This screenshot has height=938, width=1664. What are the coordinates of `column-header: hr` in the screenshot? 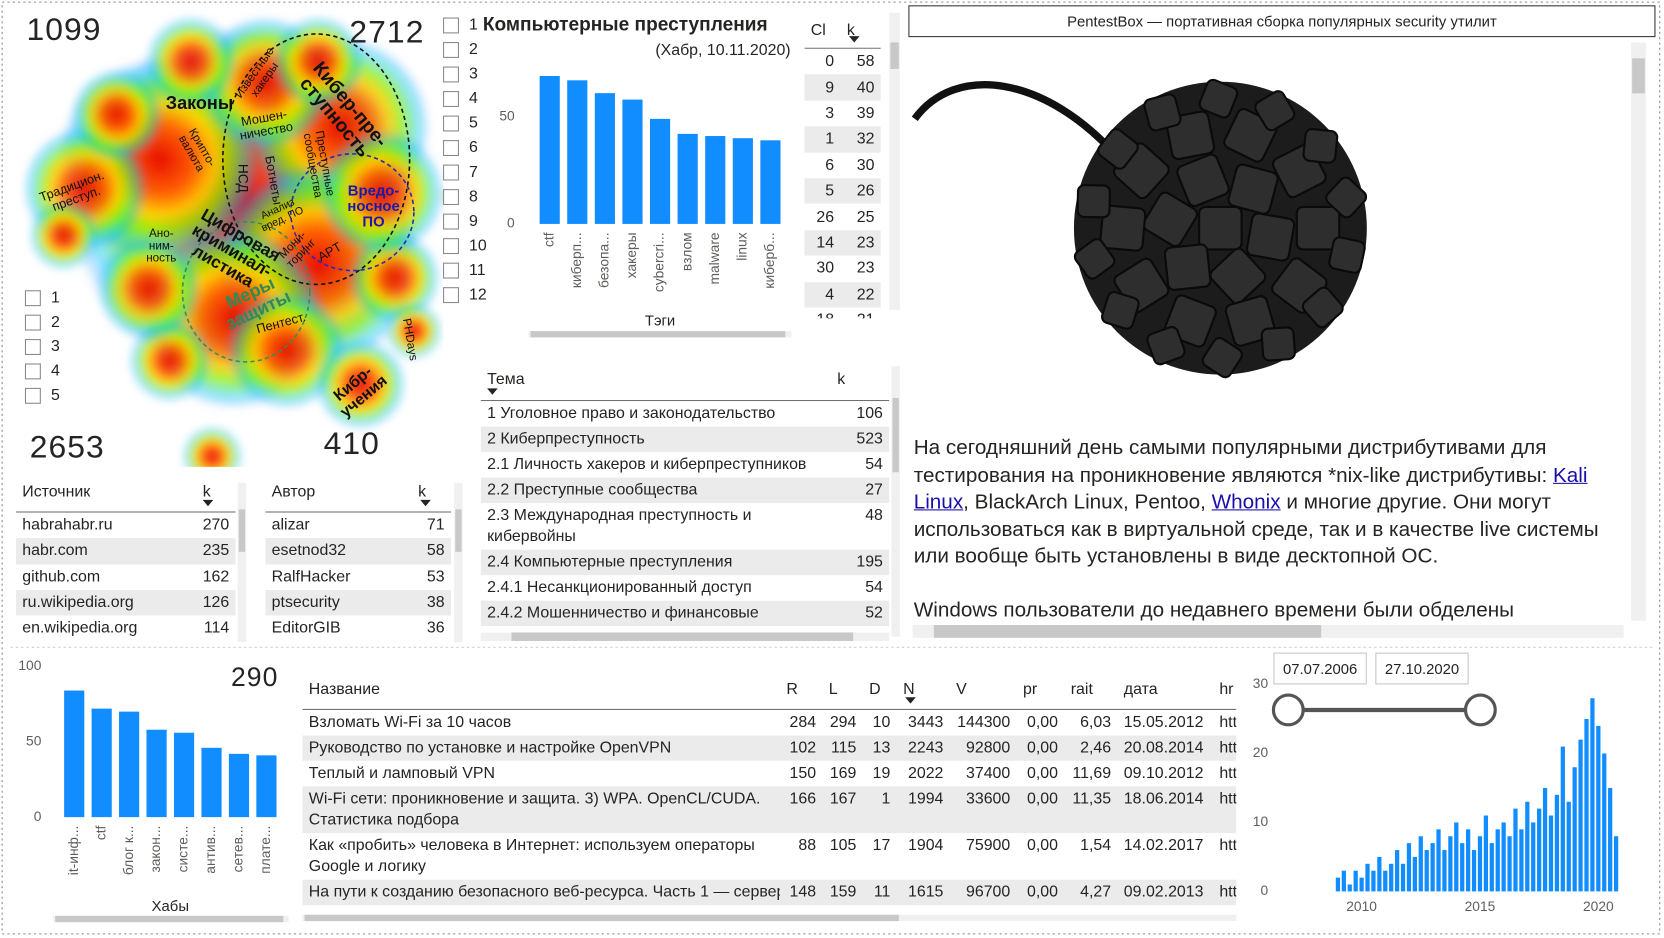 It's located at (1226, 688).